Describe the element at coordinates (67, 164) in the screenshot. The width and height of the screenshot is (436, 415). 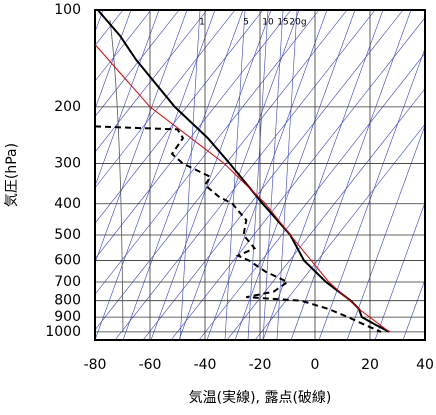
I see `y-tick-label: 300` at that location.